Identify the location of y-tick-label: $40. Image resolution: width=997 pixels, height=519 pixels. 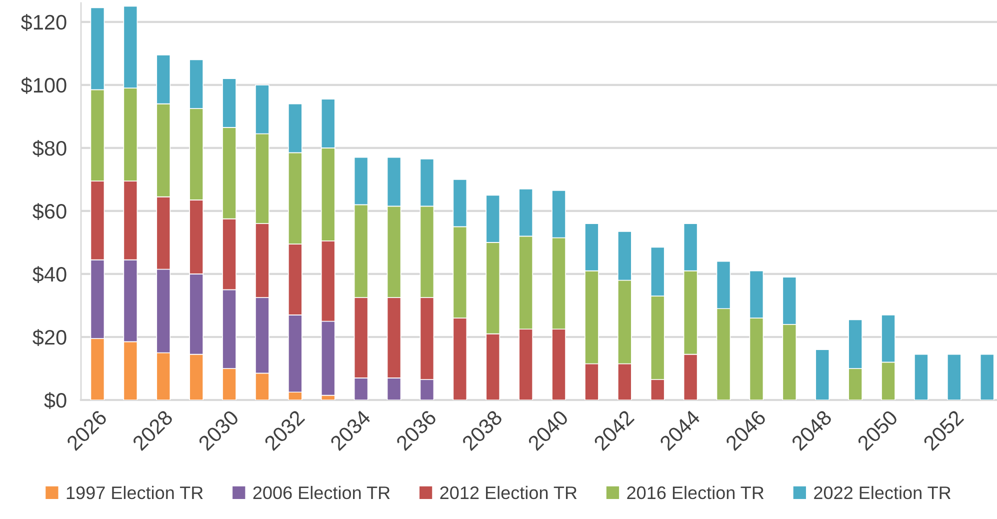
(49, 274).